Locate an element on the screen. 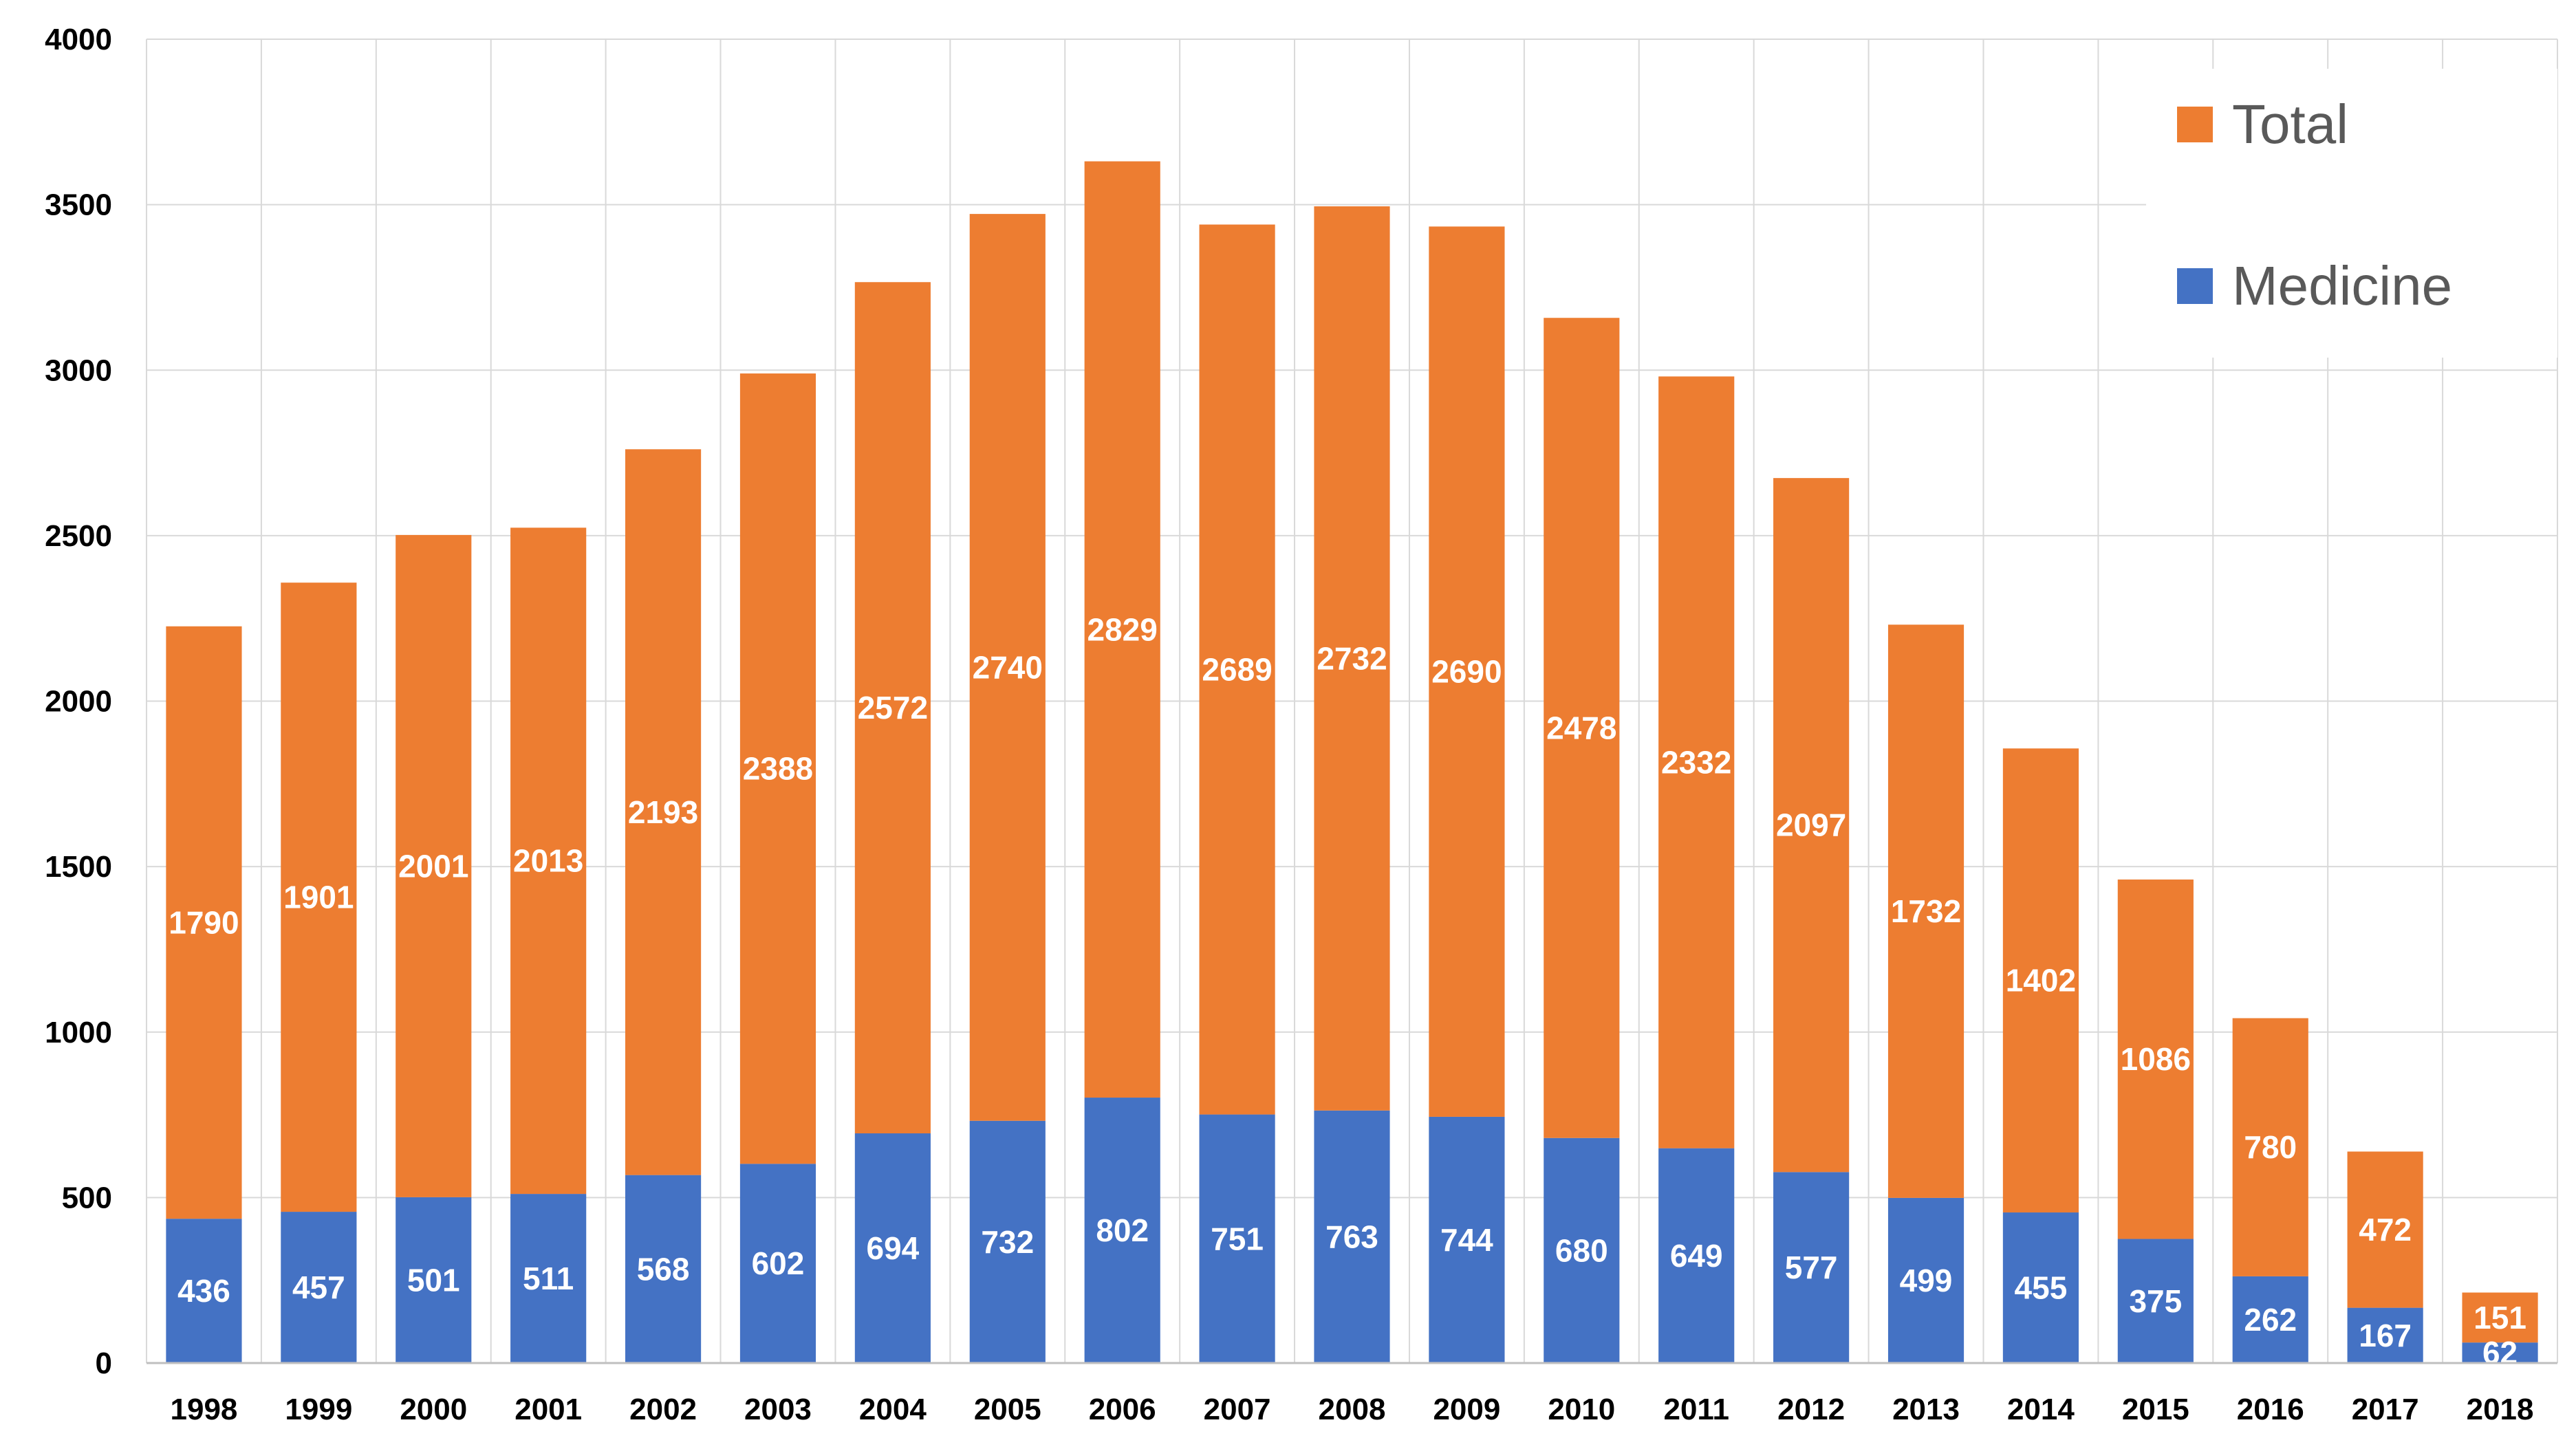  x-tick-label: 2013 is located at coordinates (1926, 1409).